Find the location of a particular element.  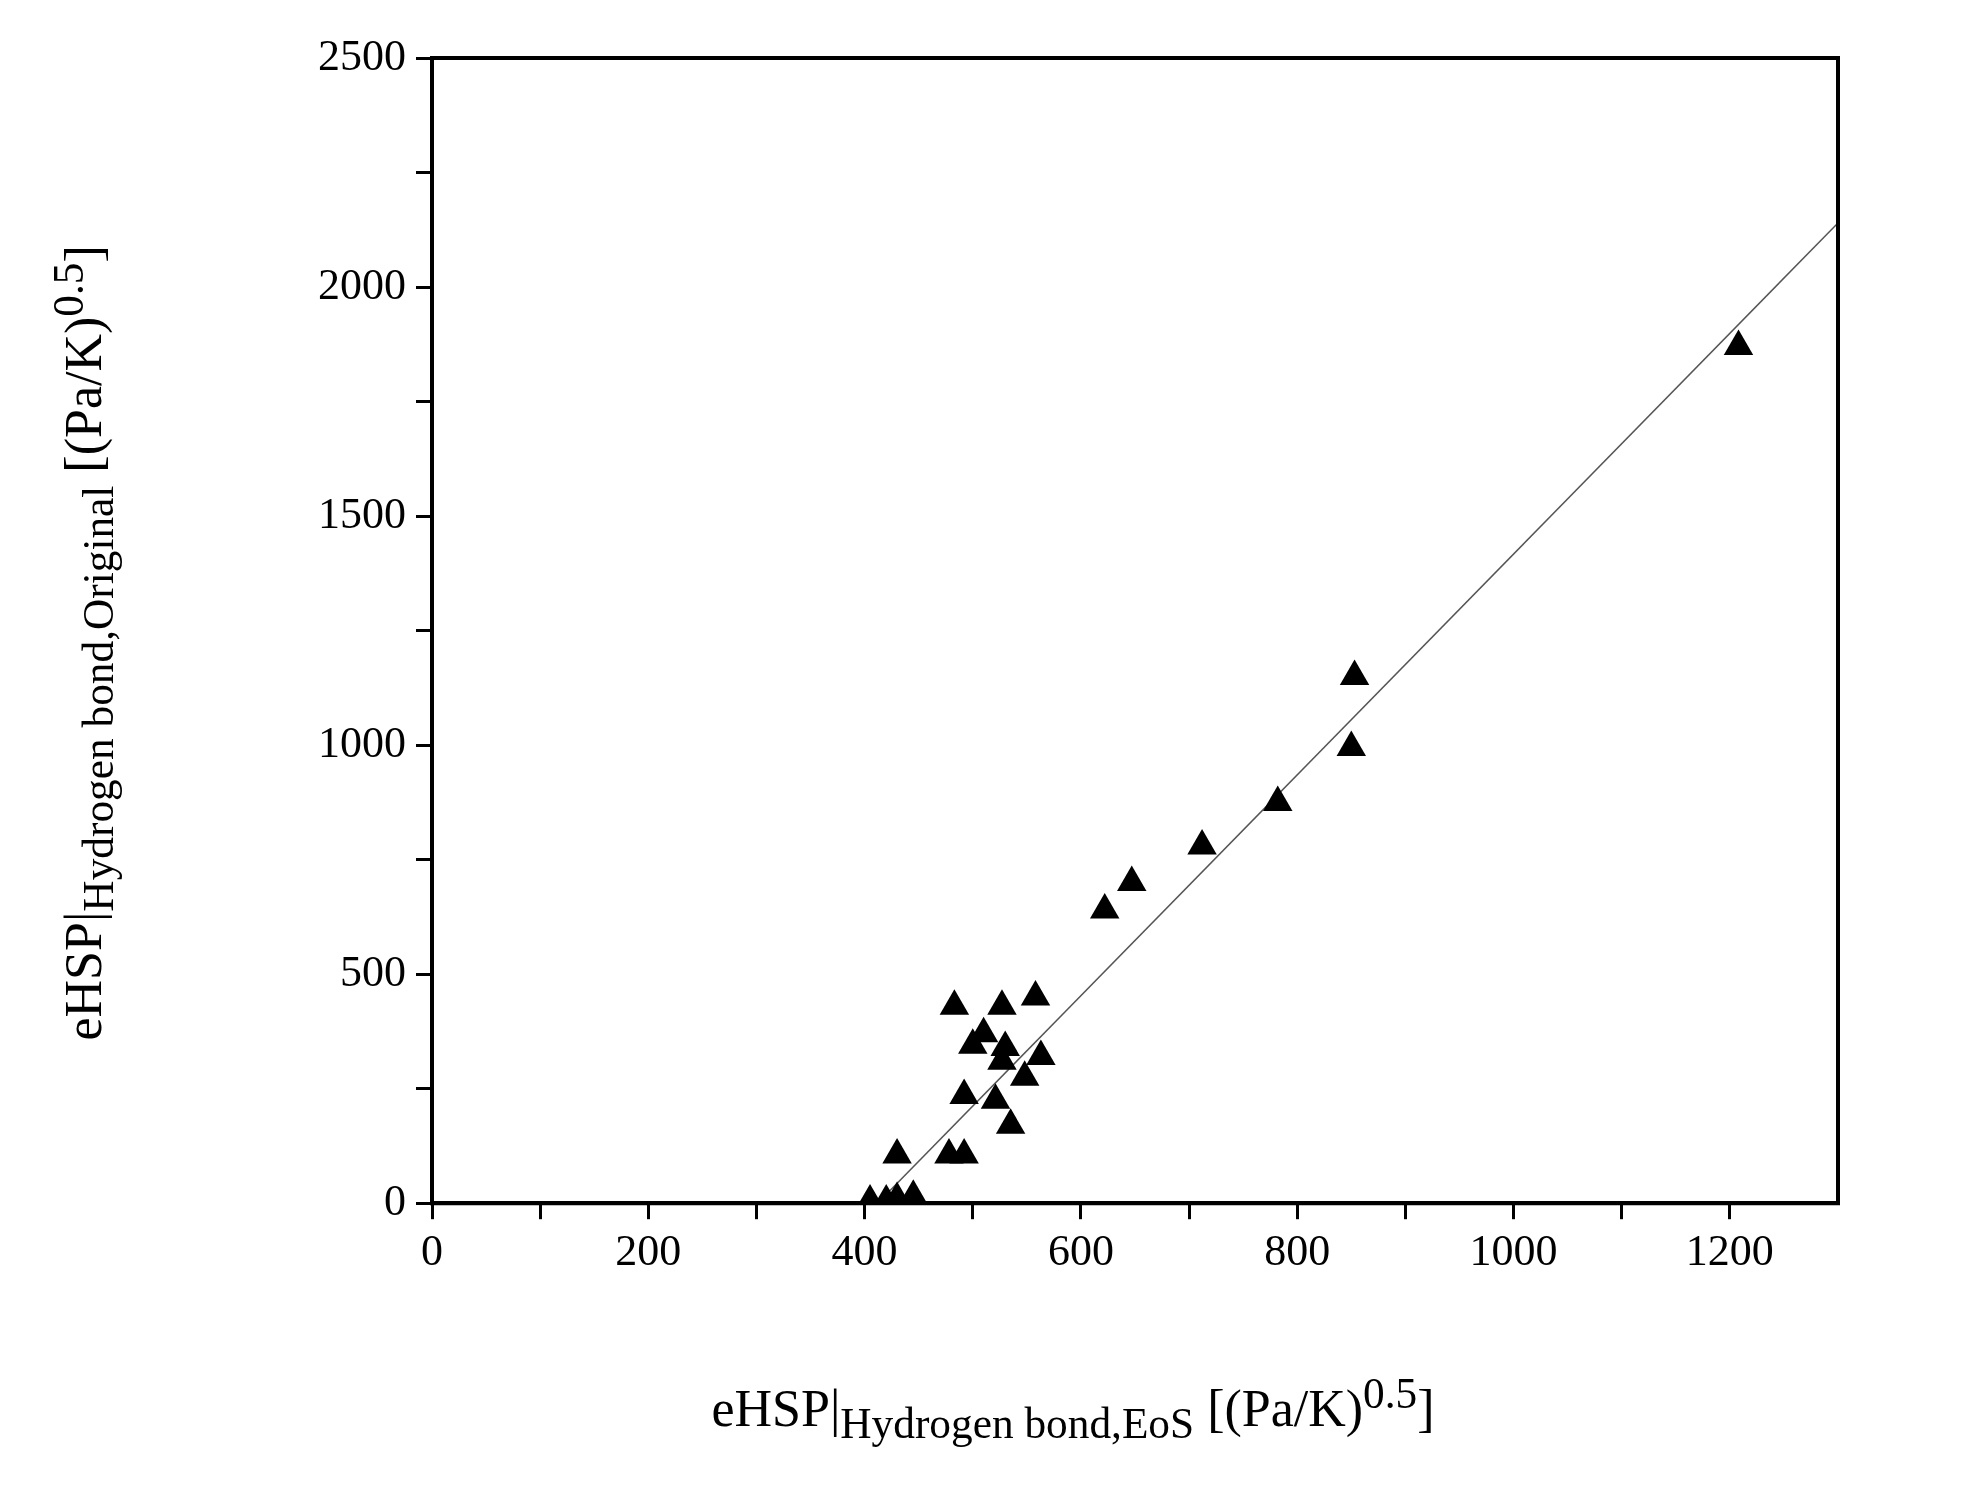

y-tick-label: 0 is located at coordinates (395, 1200).